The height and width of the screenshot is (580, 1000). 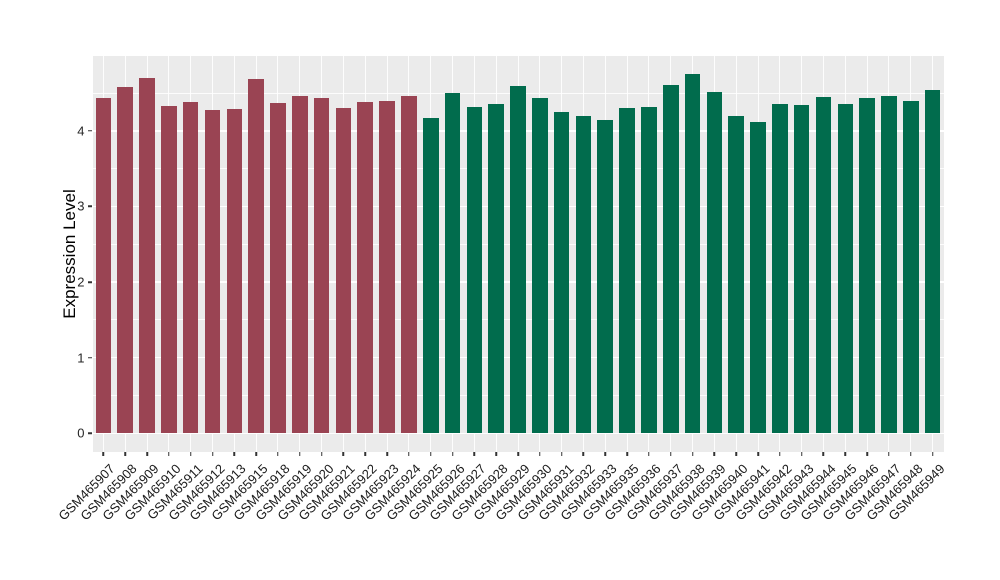 I want to click on bar-GSM465940, so click(x=736, y=274).